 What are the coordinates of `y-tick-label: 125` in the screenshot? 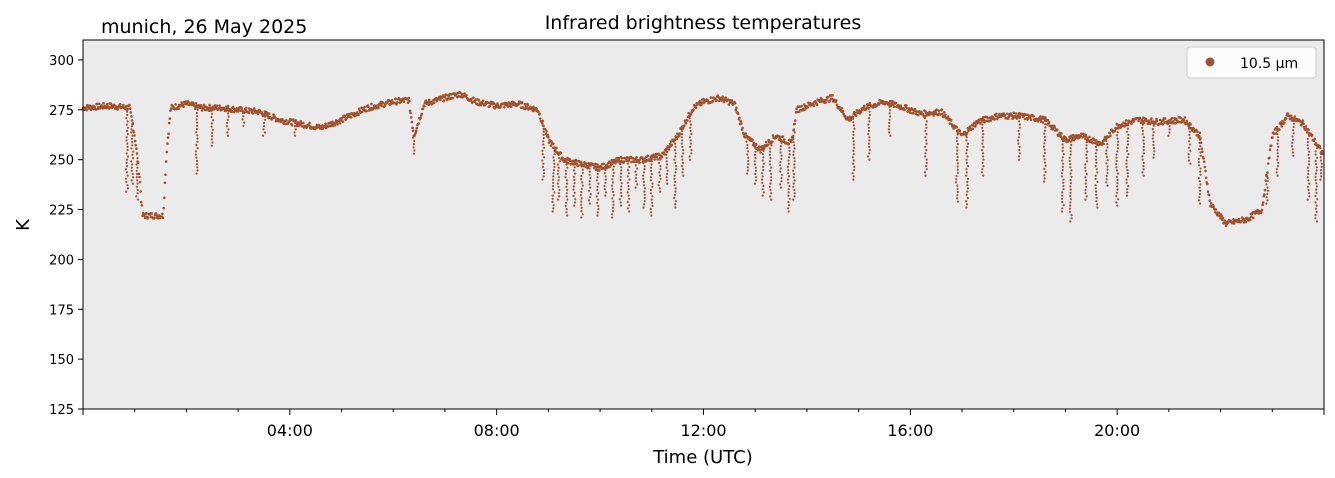 It's located at (61, 410).